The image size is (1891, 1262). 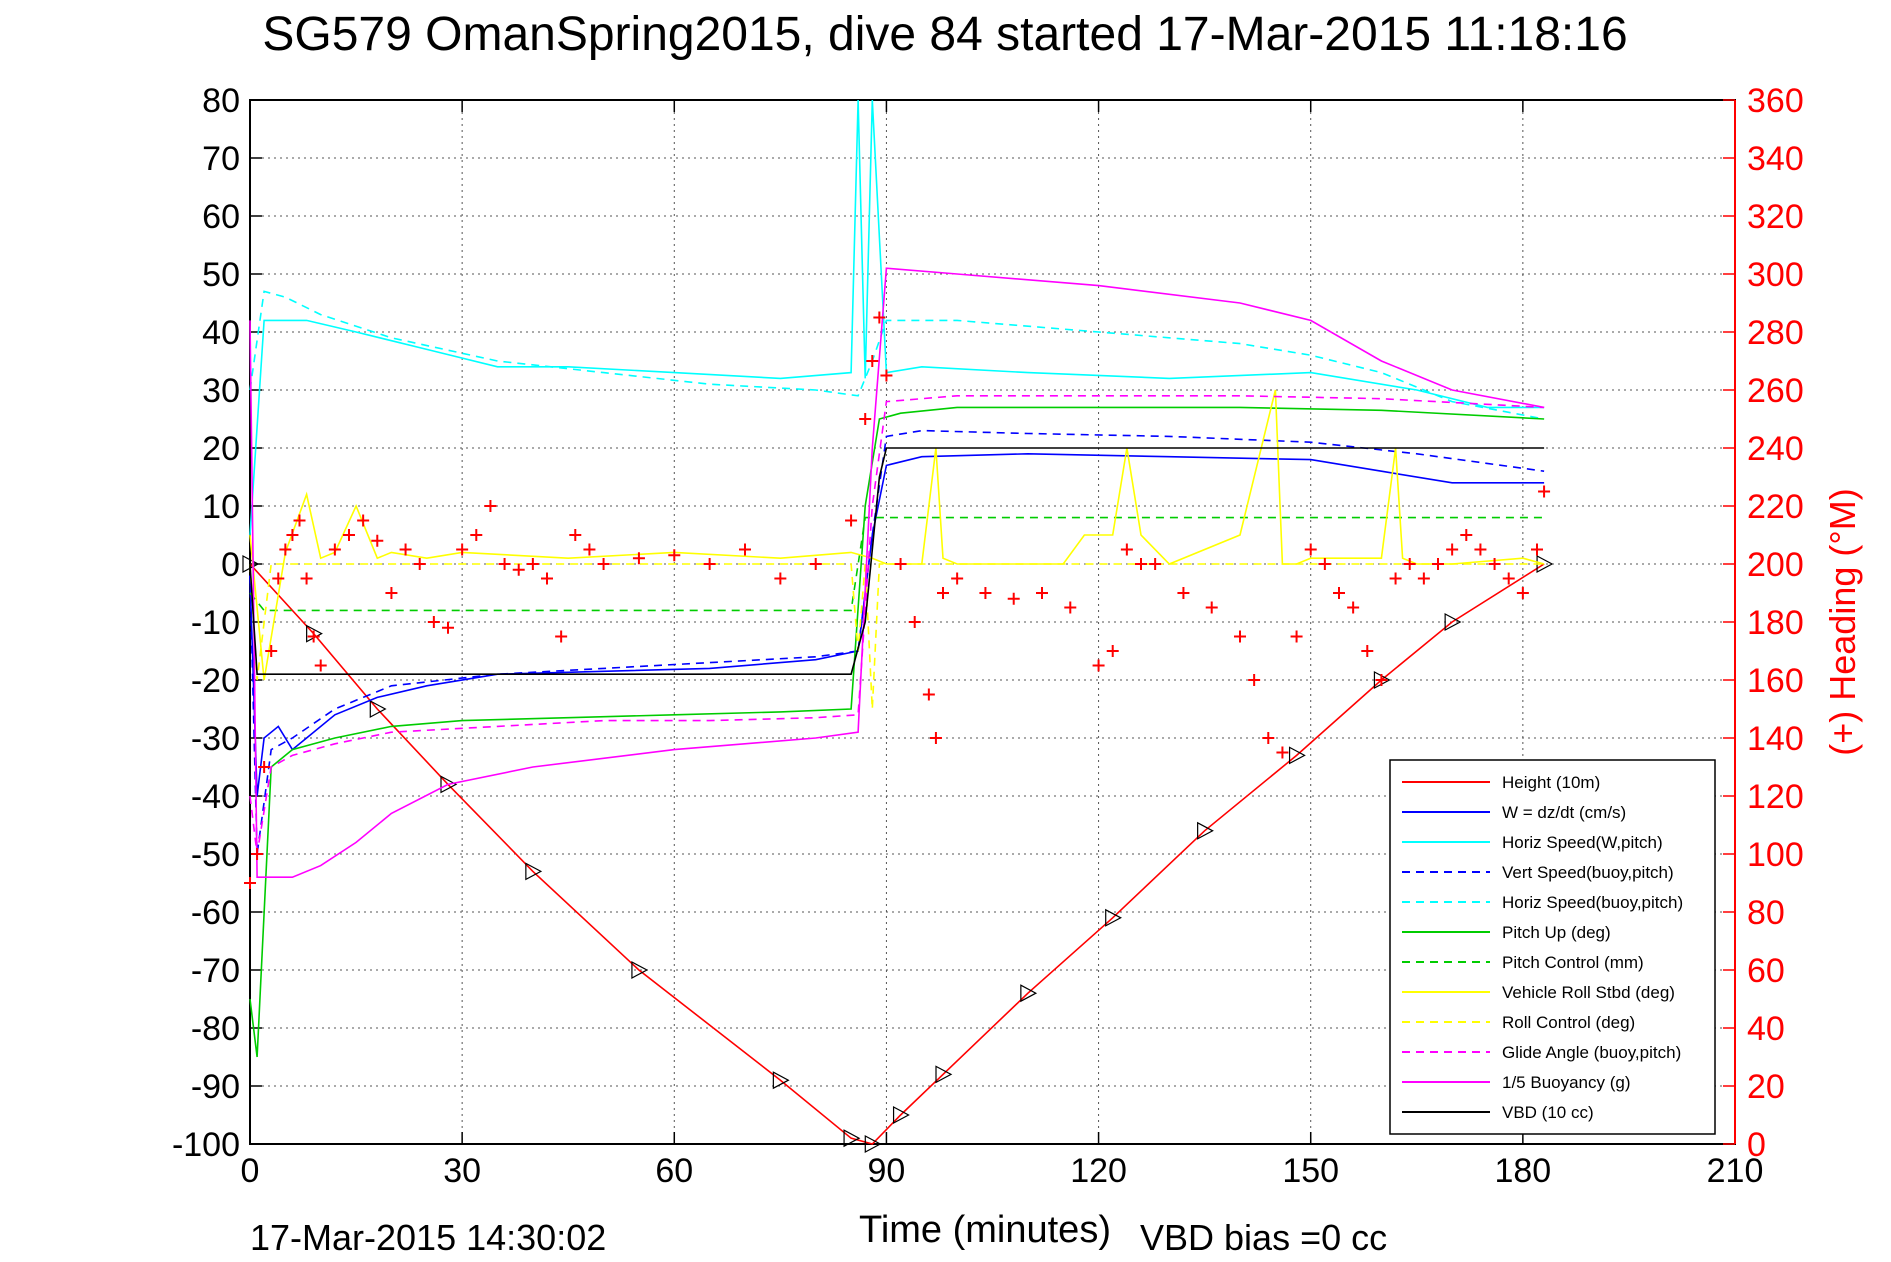 What do you see at coordinates (1775, 855) in the screenshot?
I see `right-tick-label: 100` at bounding box center [1775, 855].